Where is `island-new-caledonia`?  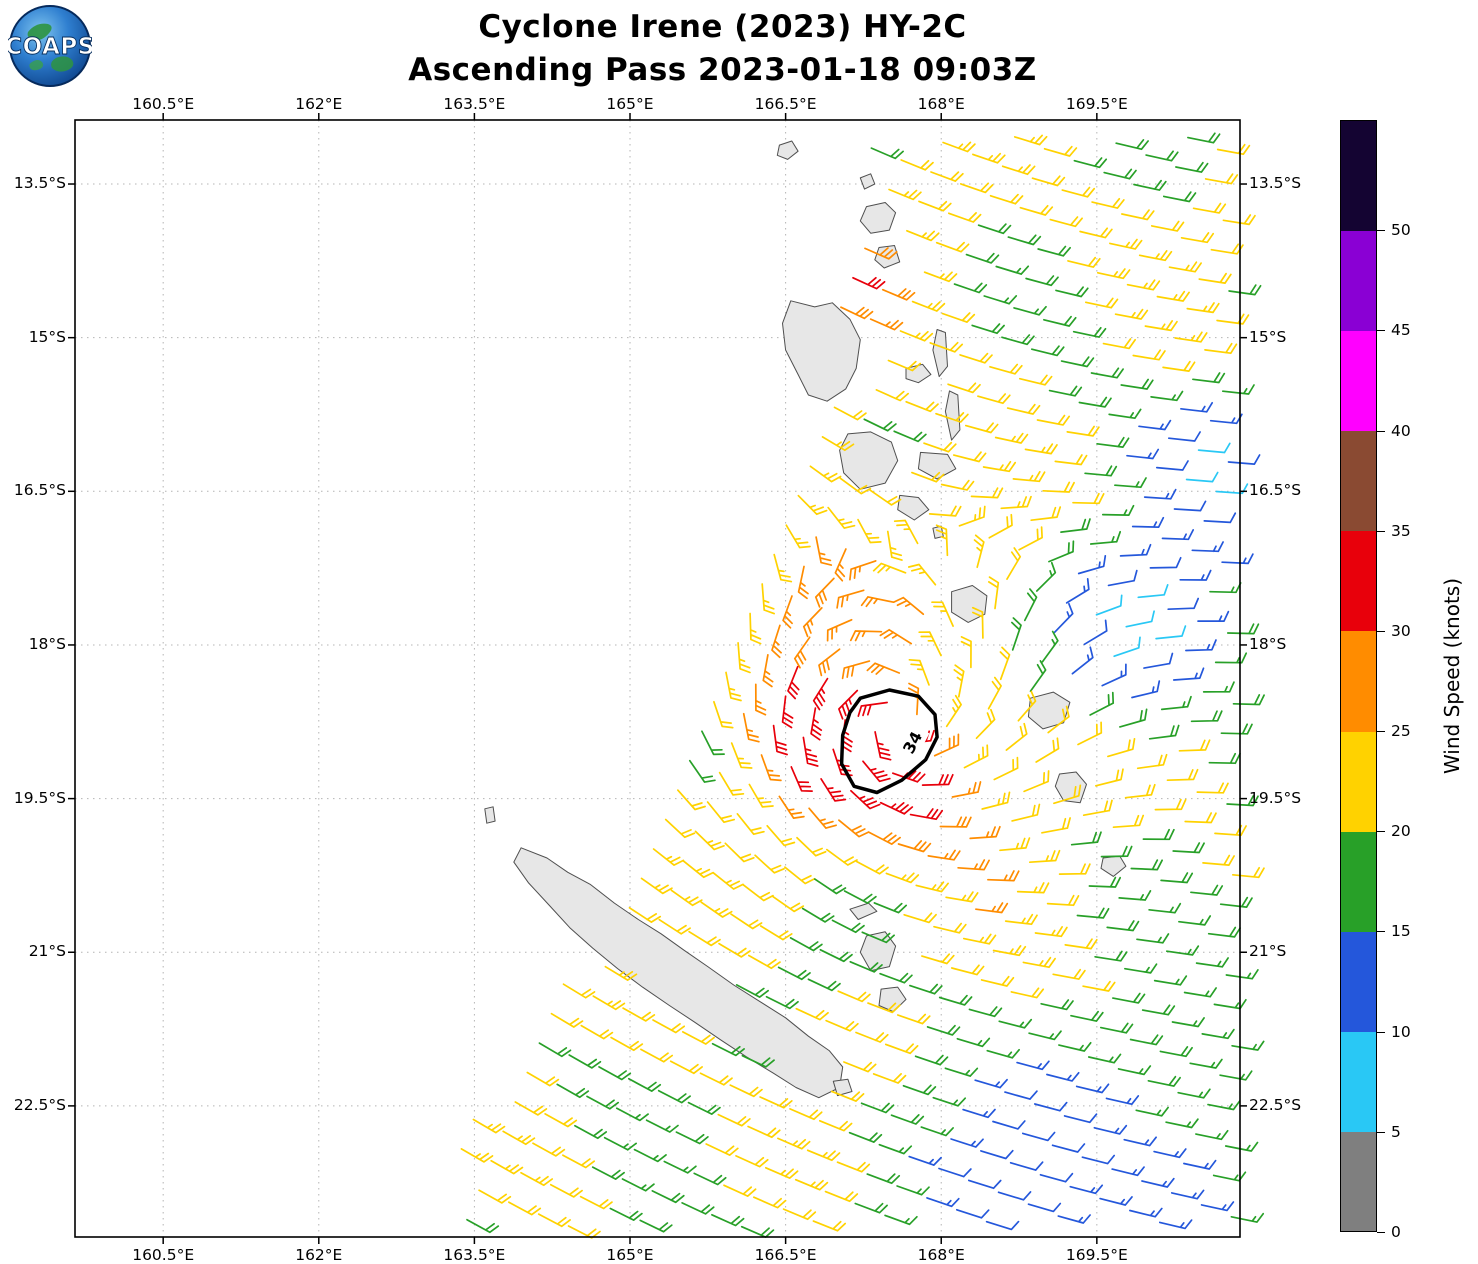 island-new-caledonia is located at coordinates (678, 973).